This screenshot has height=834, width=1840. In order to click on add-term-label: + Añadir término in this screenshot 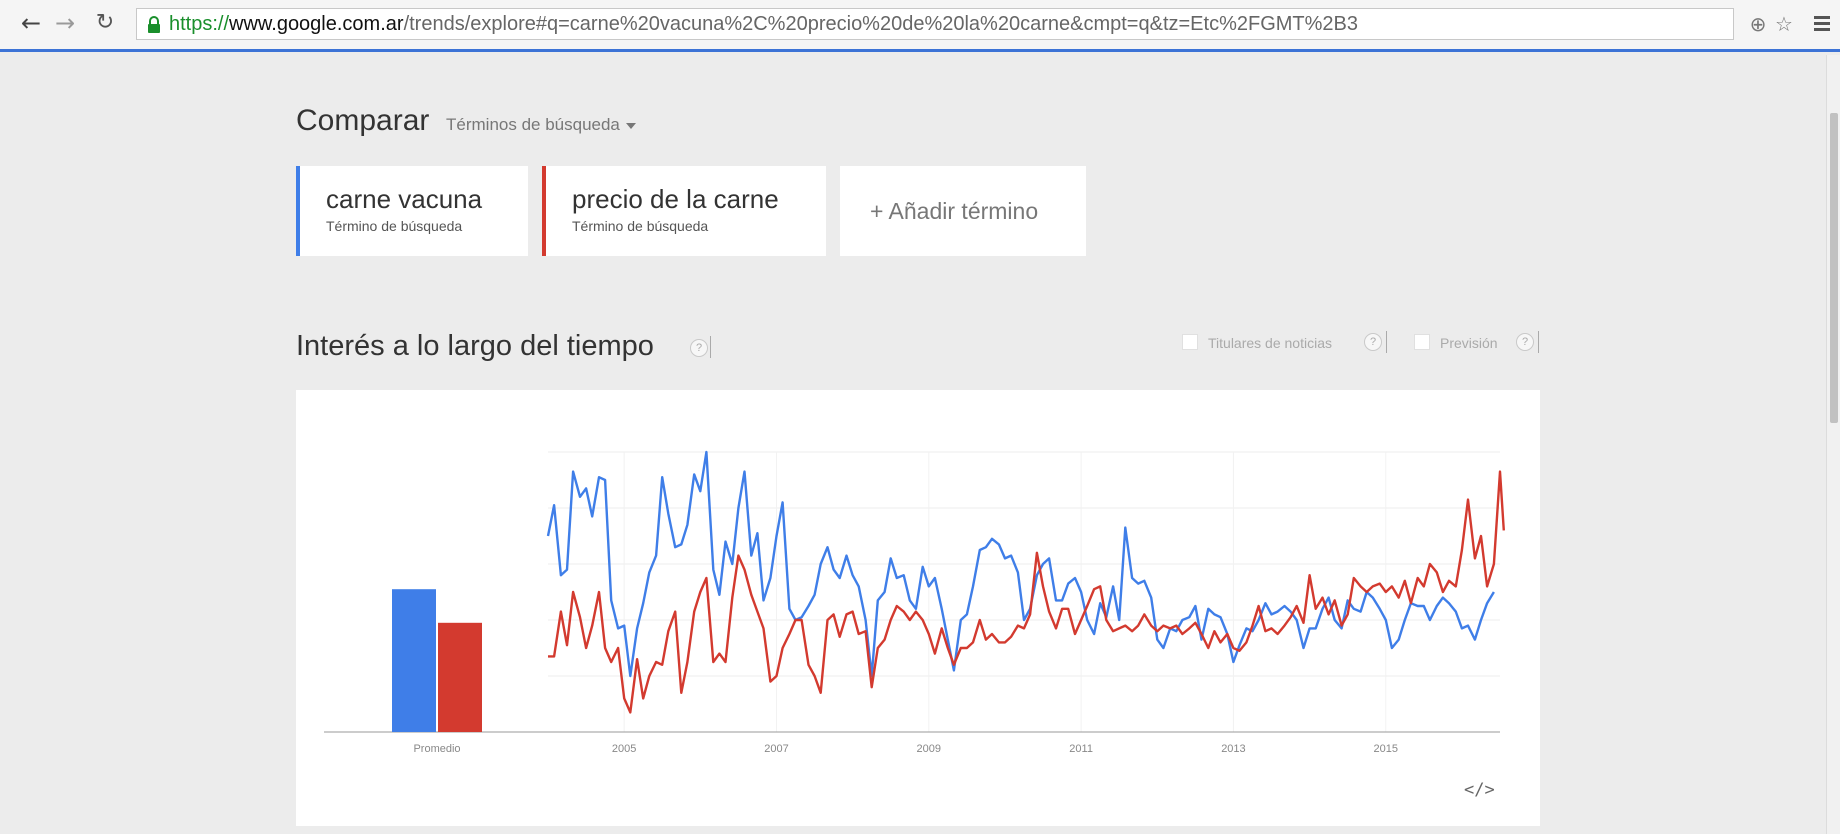, I will do `click(954, 211)`.